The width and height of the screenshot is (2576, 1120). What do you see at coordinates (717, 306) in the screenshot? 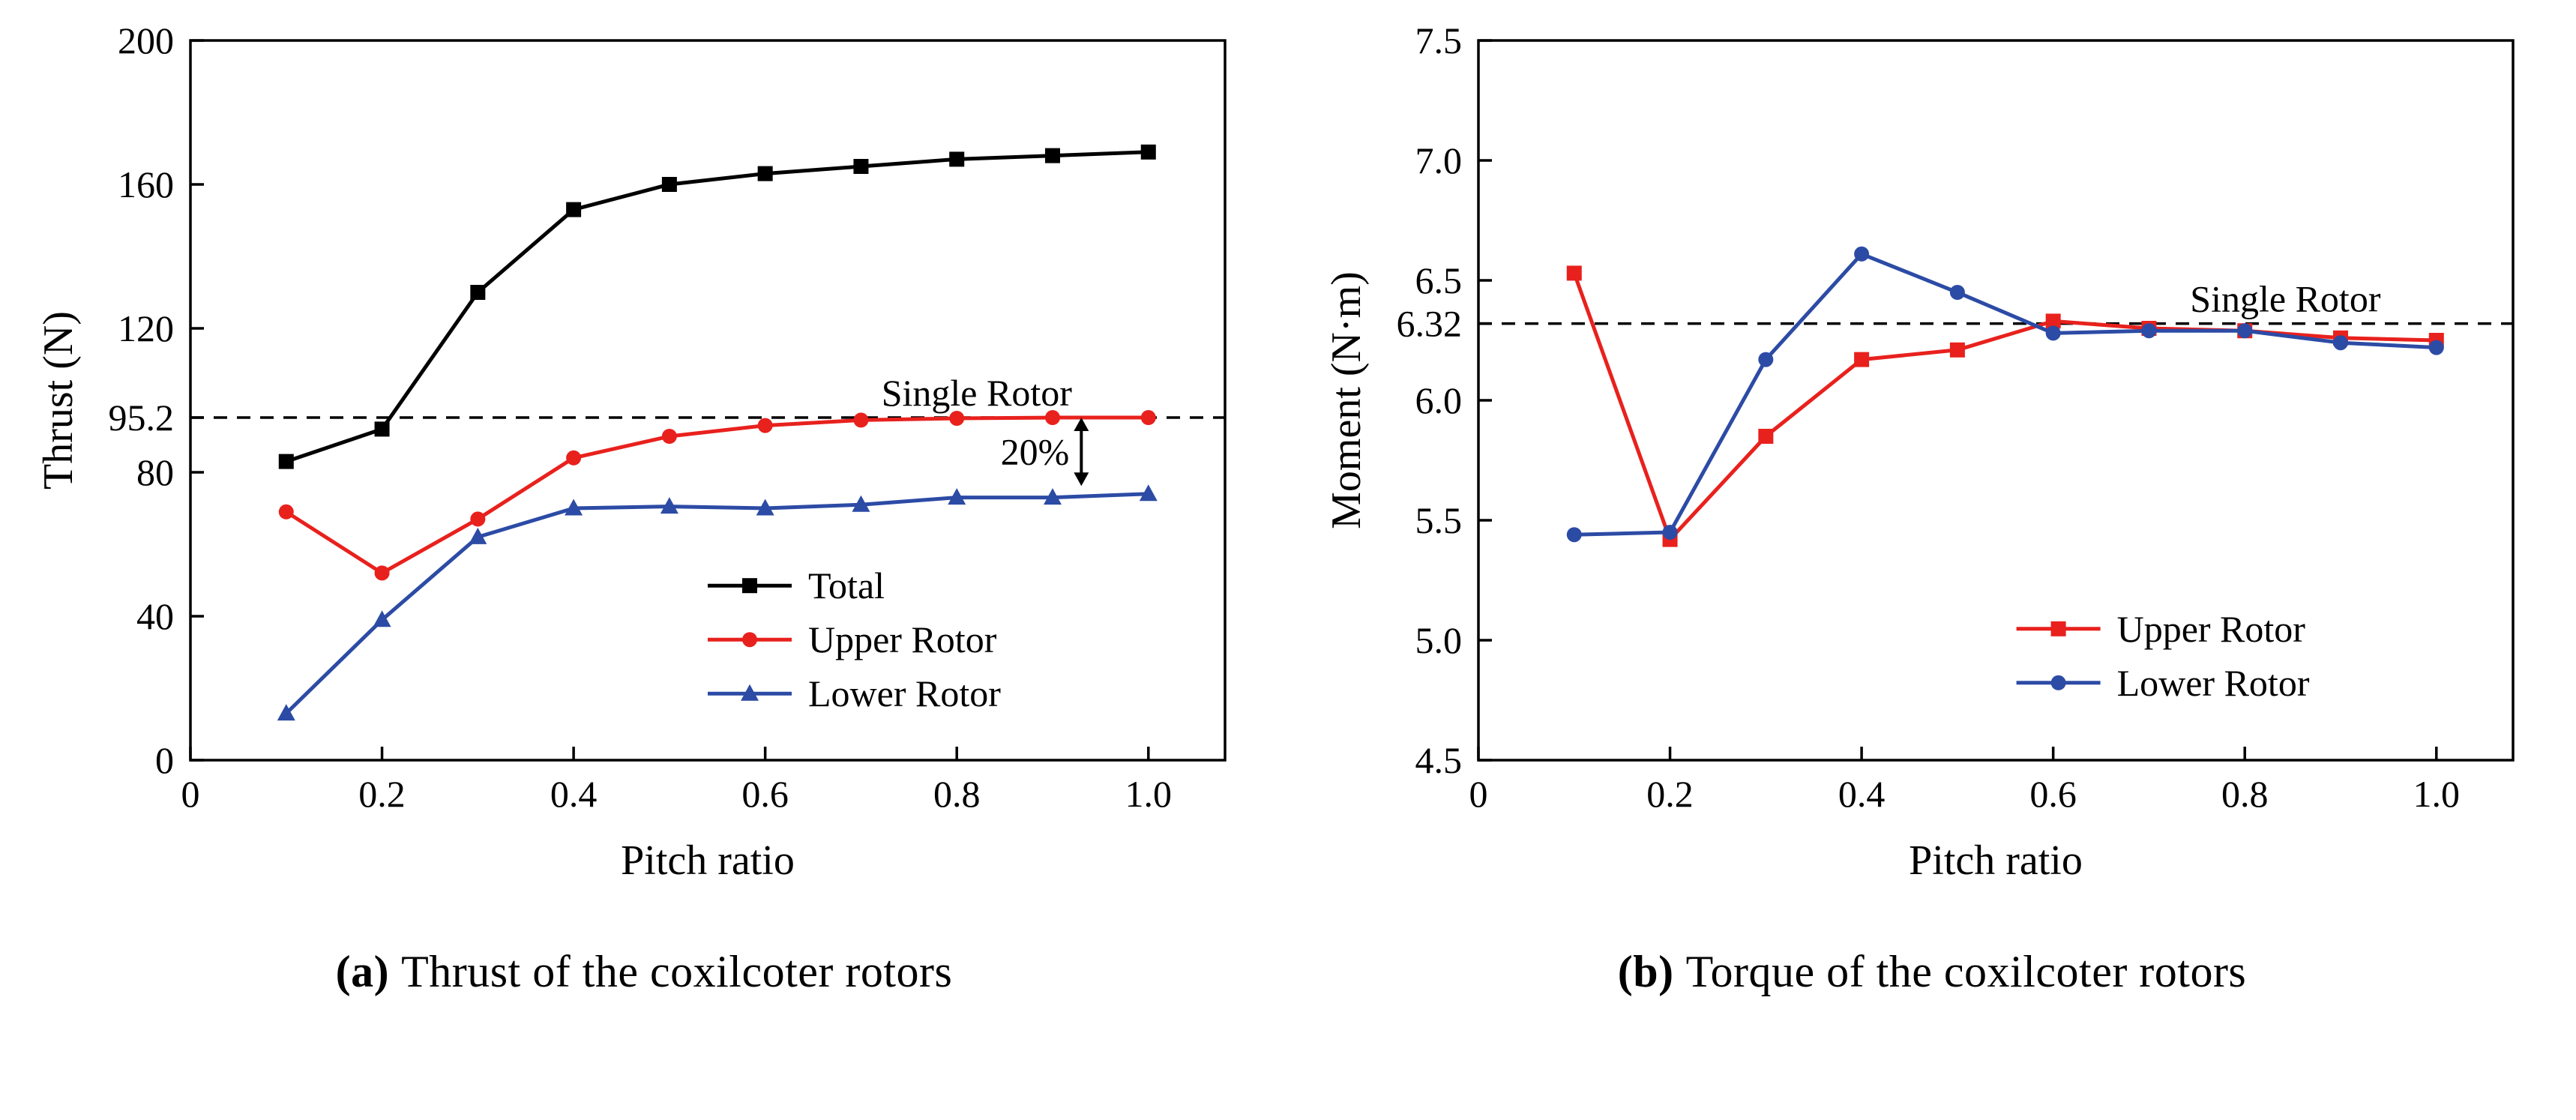
I see `series-total` at bounding box center [717, 306].